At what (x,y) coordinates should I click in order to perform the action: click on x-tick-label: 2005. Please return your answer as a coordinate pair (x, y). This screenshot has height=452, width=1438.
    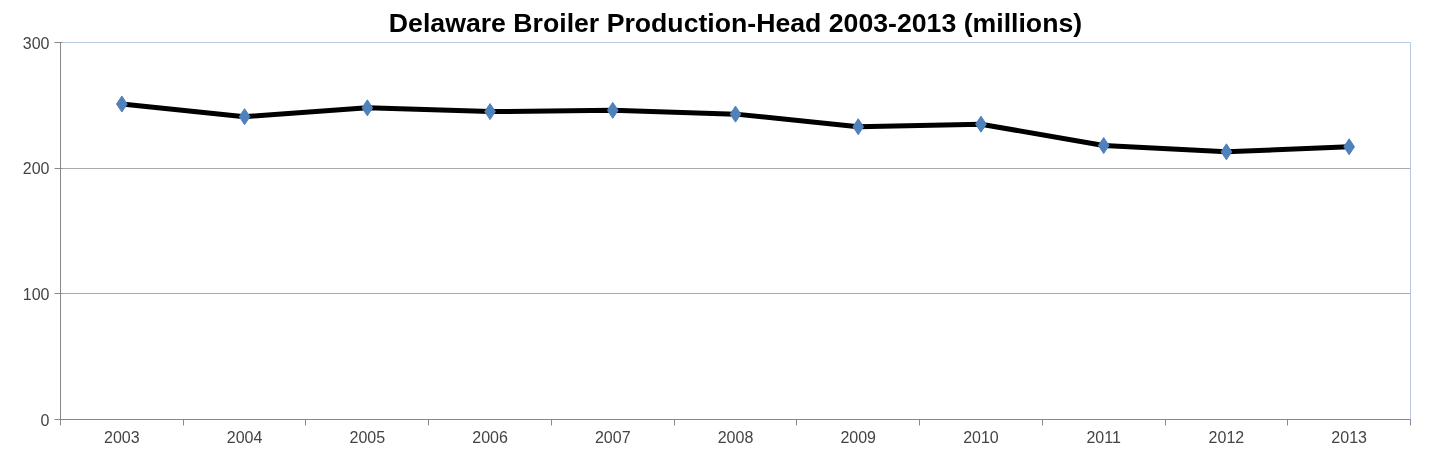
    Looking at the image, I should click on (367, 437).